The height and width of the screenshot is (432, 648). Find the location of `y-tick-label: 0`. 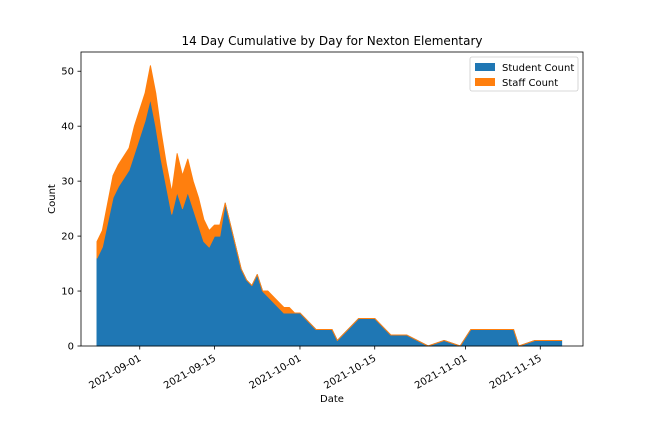

y-tick-label: 0 is located at coordinates (71, 347).